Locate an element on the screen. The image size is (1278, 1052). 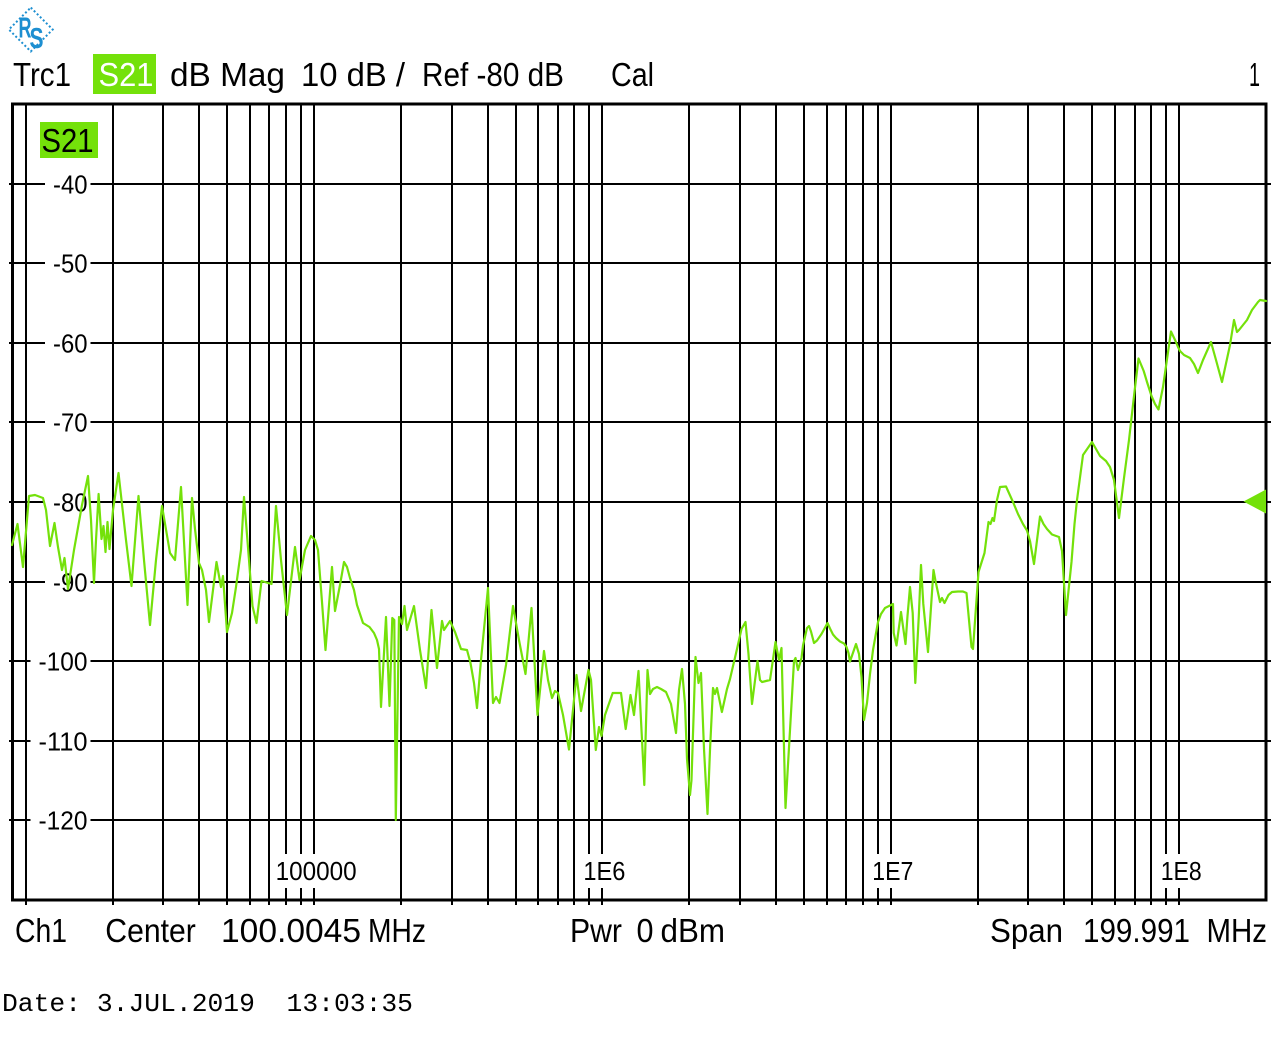
svg-text: 1E7 is located at coordinates (892, 871).